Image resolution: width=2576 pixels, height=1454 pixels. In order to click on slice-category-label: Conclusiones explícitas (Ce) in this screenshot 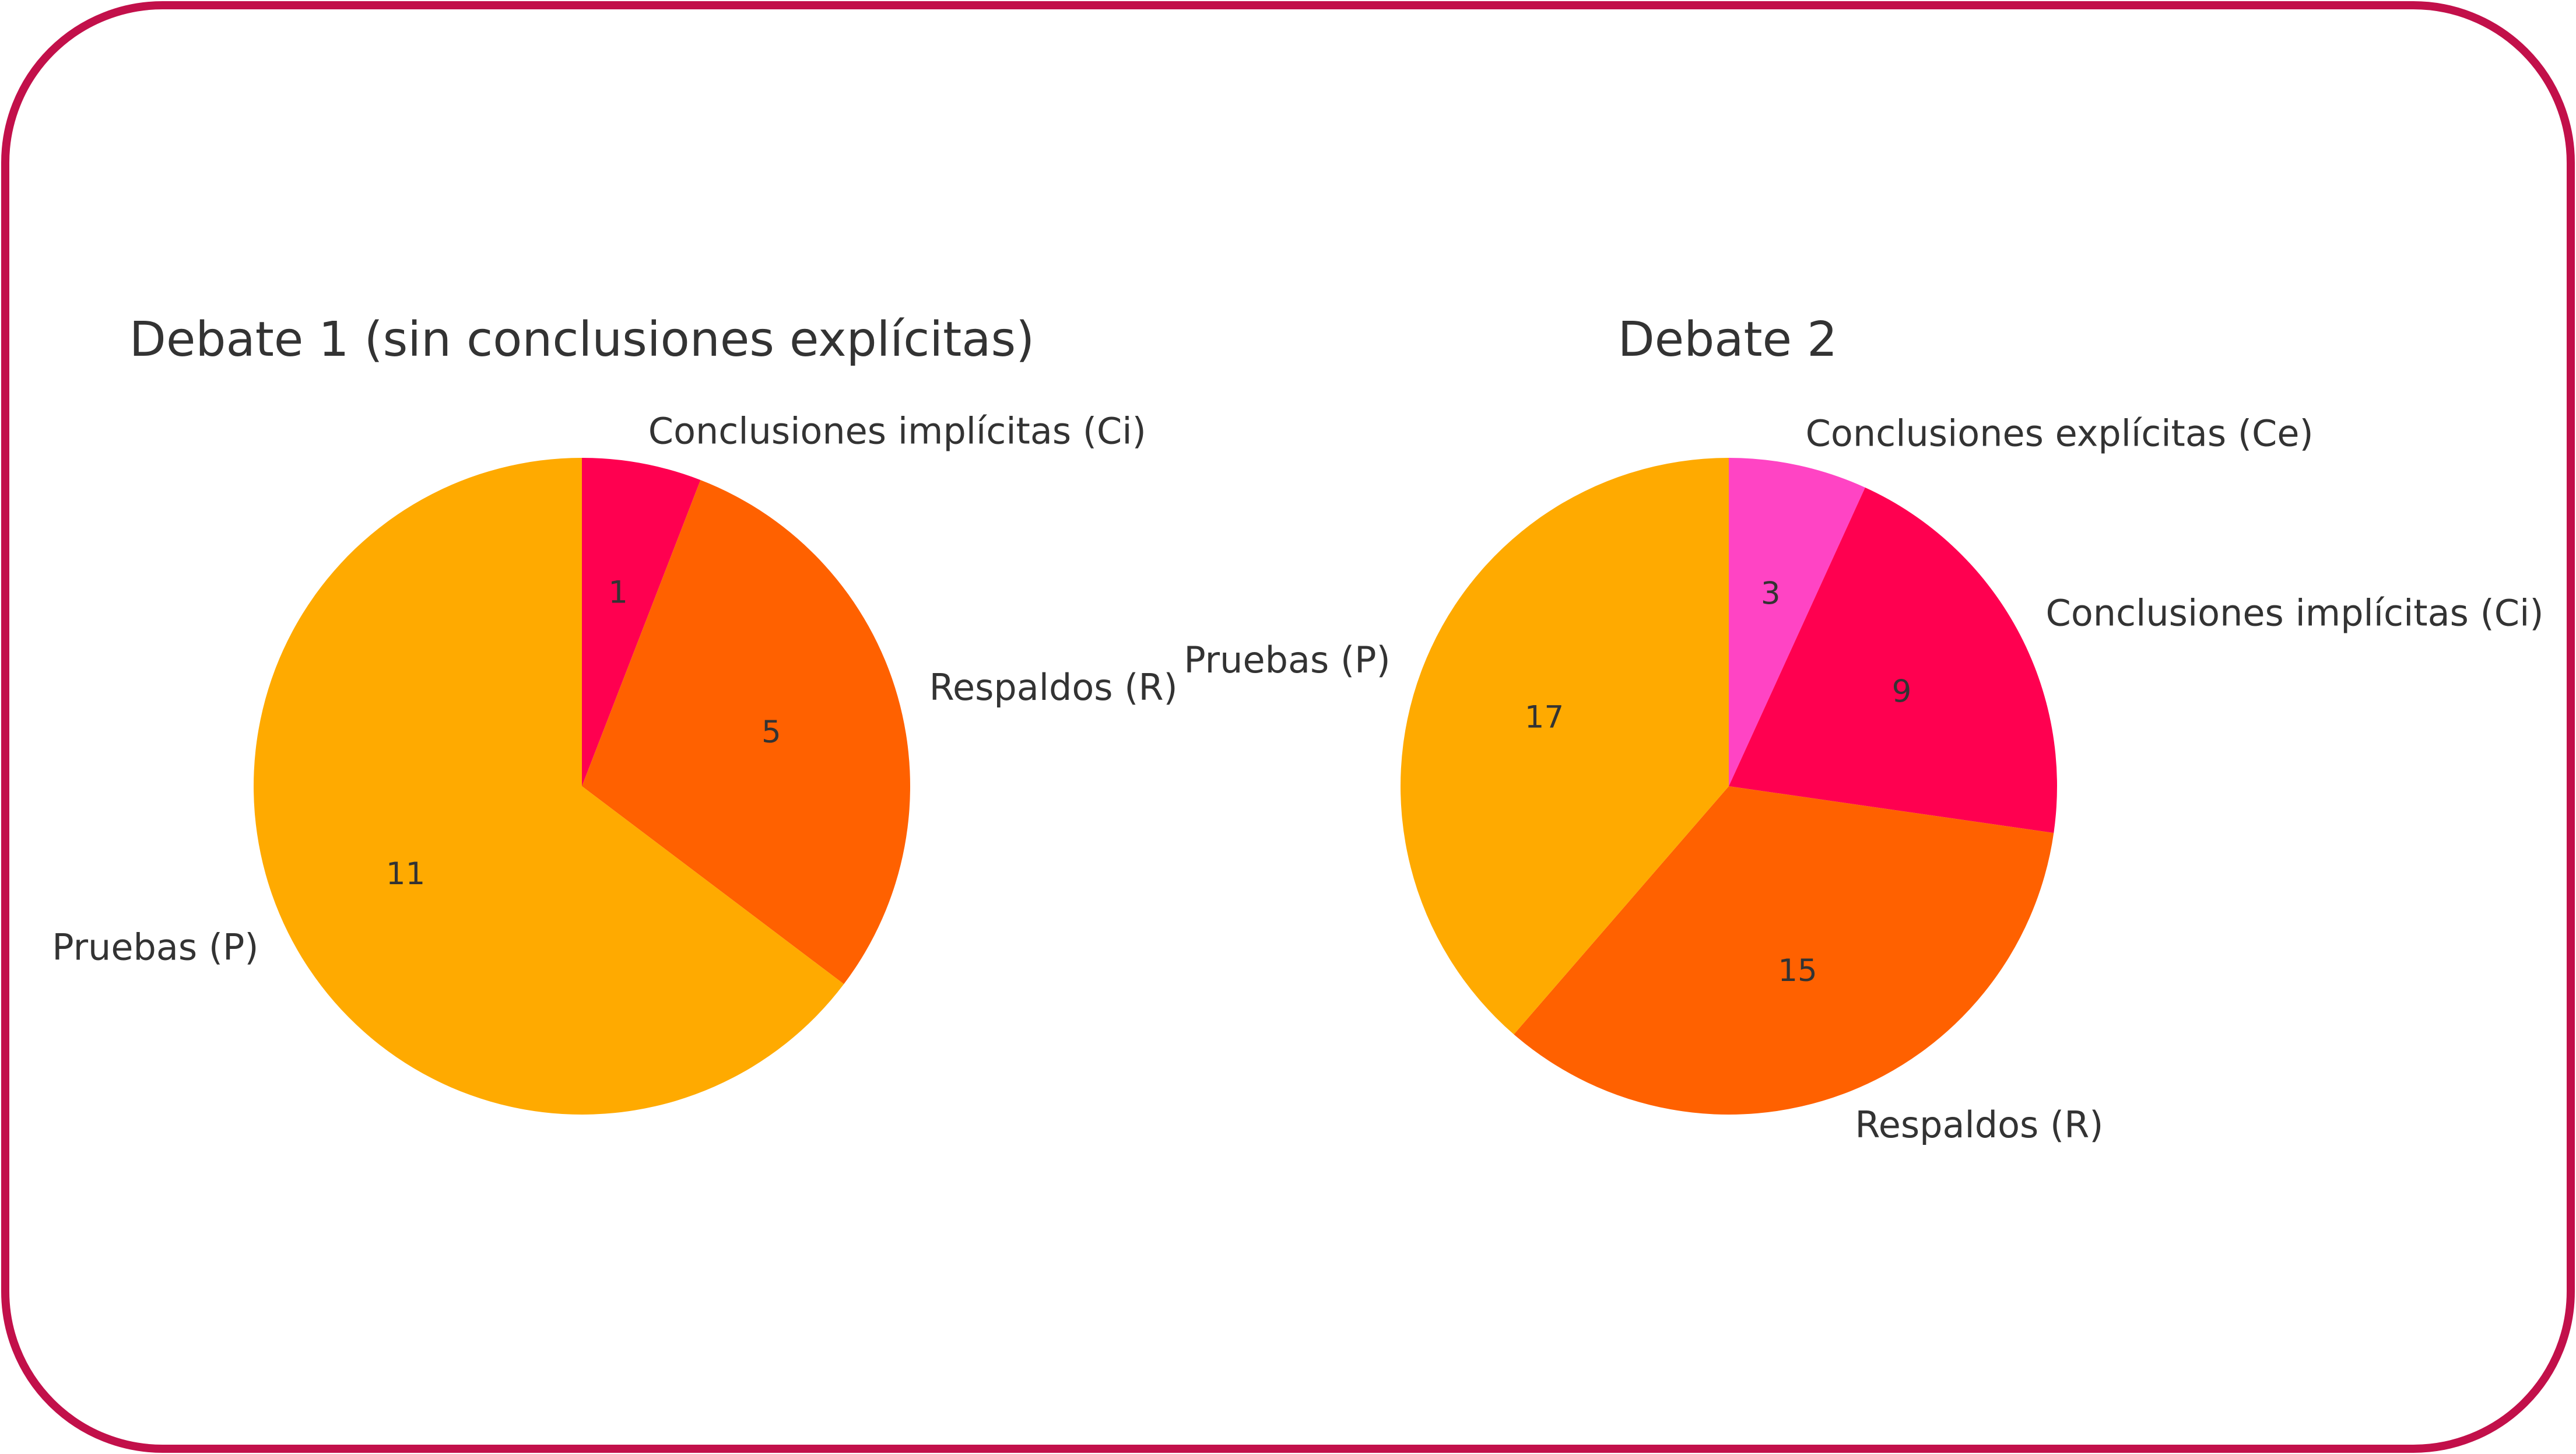, I will do `click(2060, 433)`.